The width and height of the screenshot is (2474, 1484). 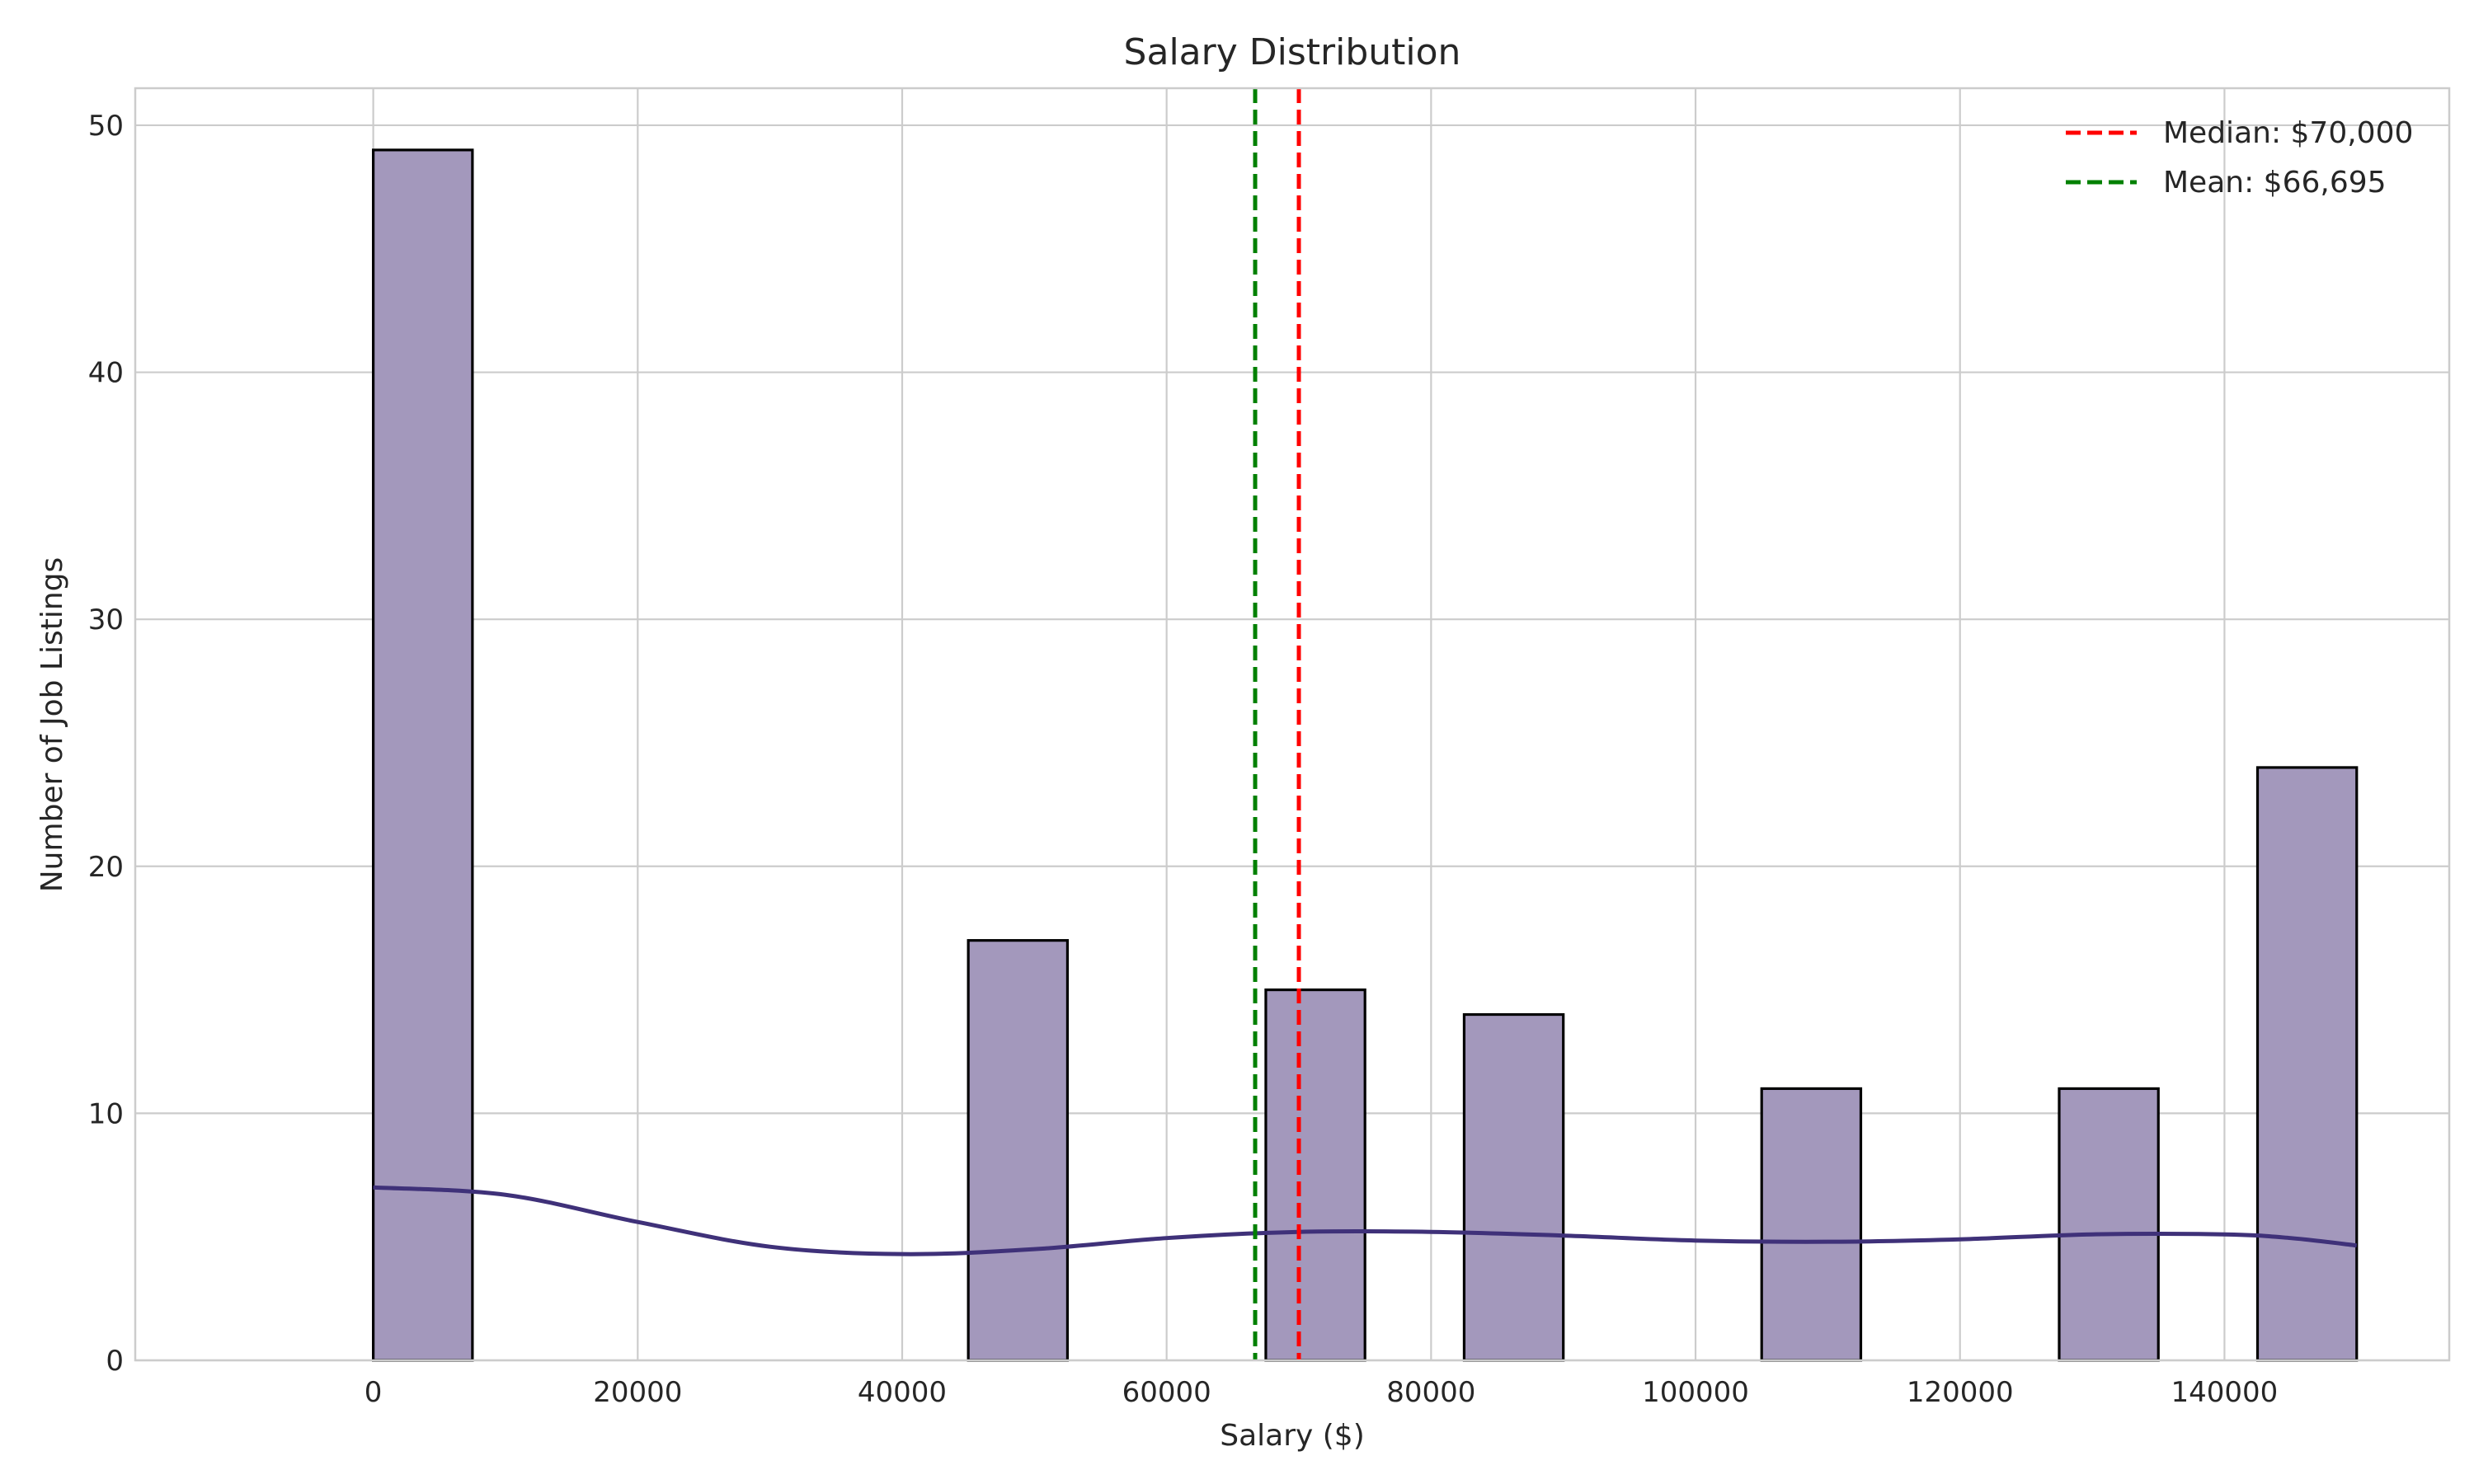 What do you see at coordinates (1292, 1436) in the screenshot?
I see `x-axis-title: Salary ($)` at bounding box center [1292, 1436].